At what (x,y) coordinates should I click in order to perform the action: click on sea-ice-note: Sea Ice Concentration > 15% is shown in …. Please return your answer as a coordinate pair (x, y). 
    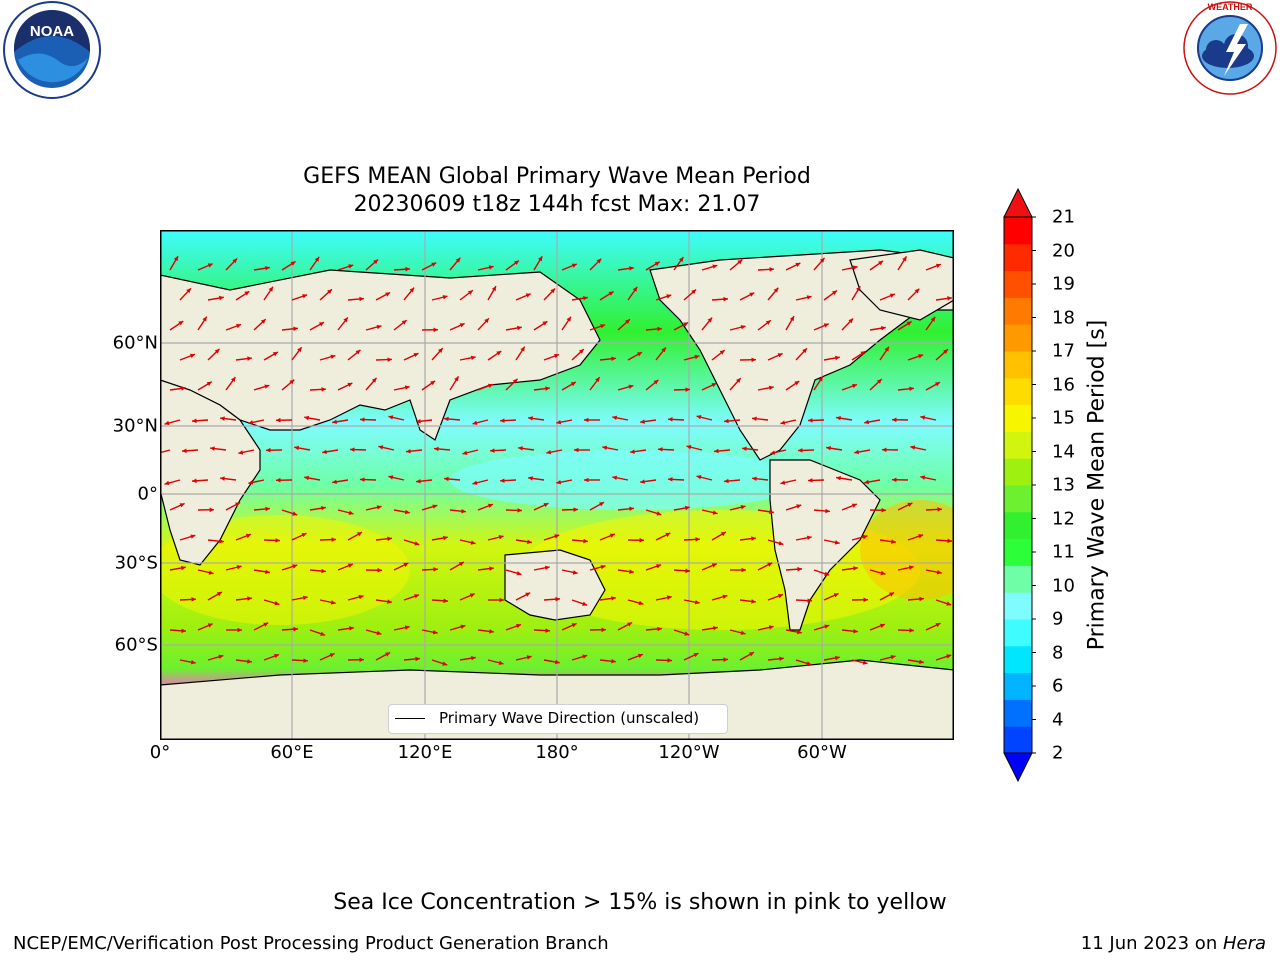
    Looking at the image, I should click on (640, 902).